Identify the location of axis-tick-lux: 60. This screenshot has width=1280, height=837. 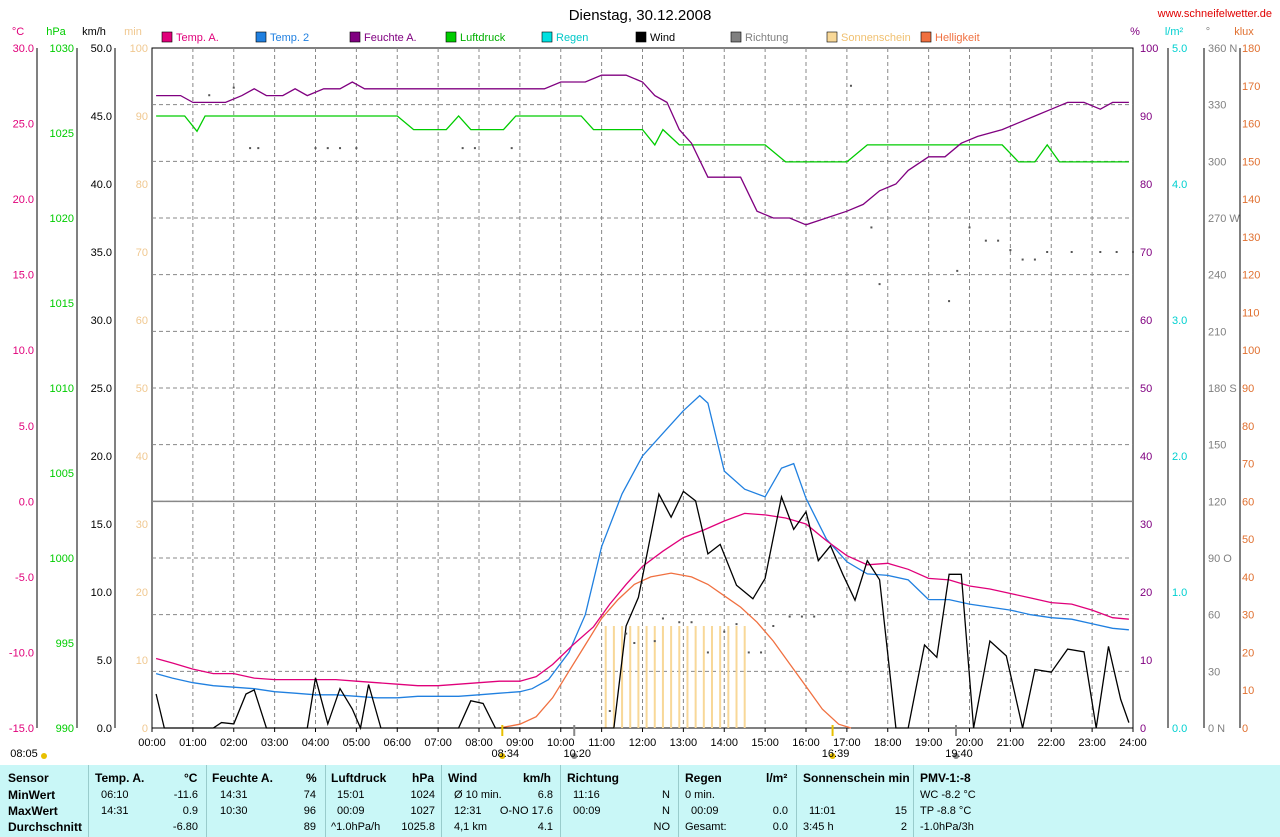
(1248, 502).